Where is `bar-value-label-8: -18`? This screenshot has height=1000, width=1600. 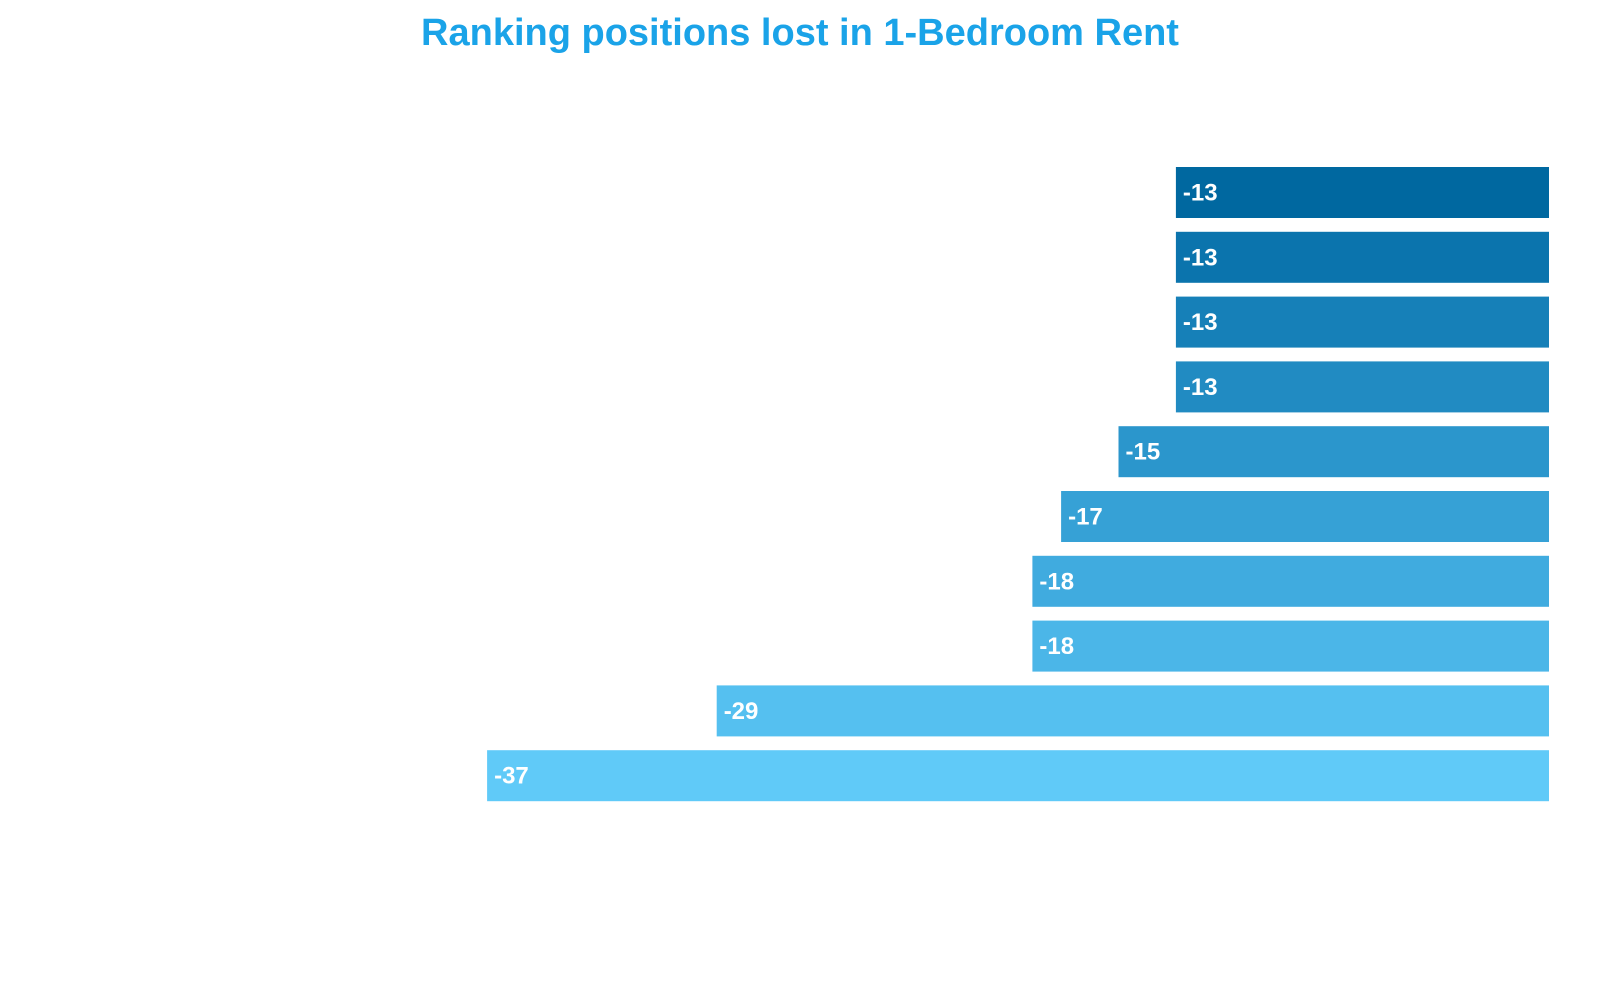 bar-value-label-8: -18 is located at coordinates (1056, 646).